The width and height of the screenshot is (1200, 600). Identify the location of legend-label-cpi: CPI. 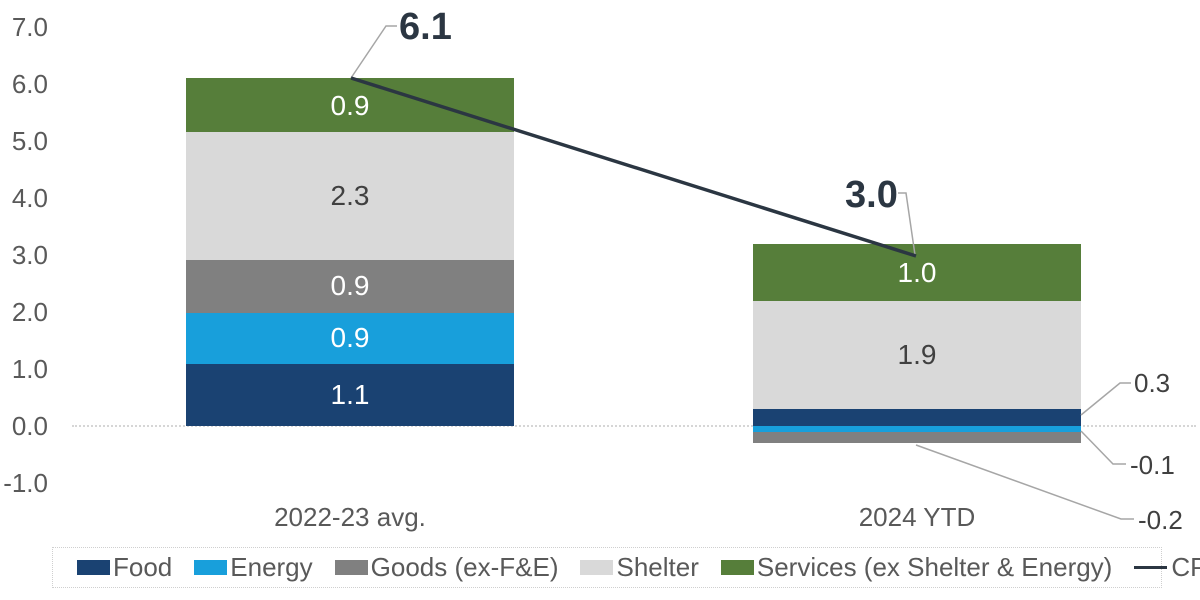
(1185, 567).